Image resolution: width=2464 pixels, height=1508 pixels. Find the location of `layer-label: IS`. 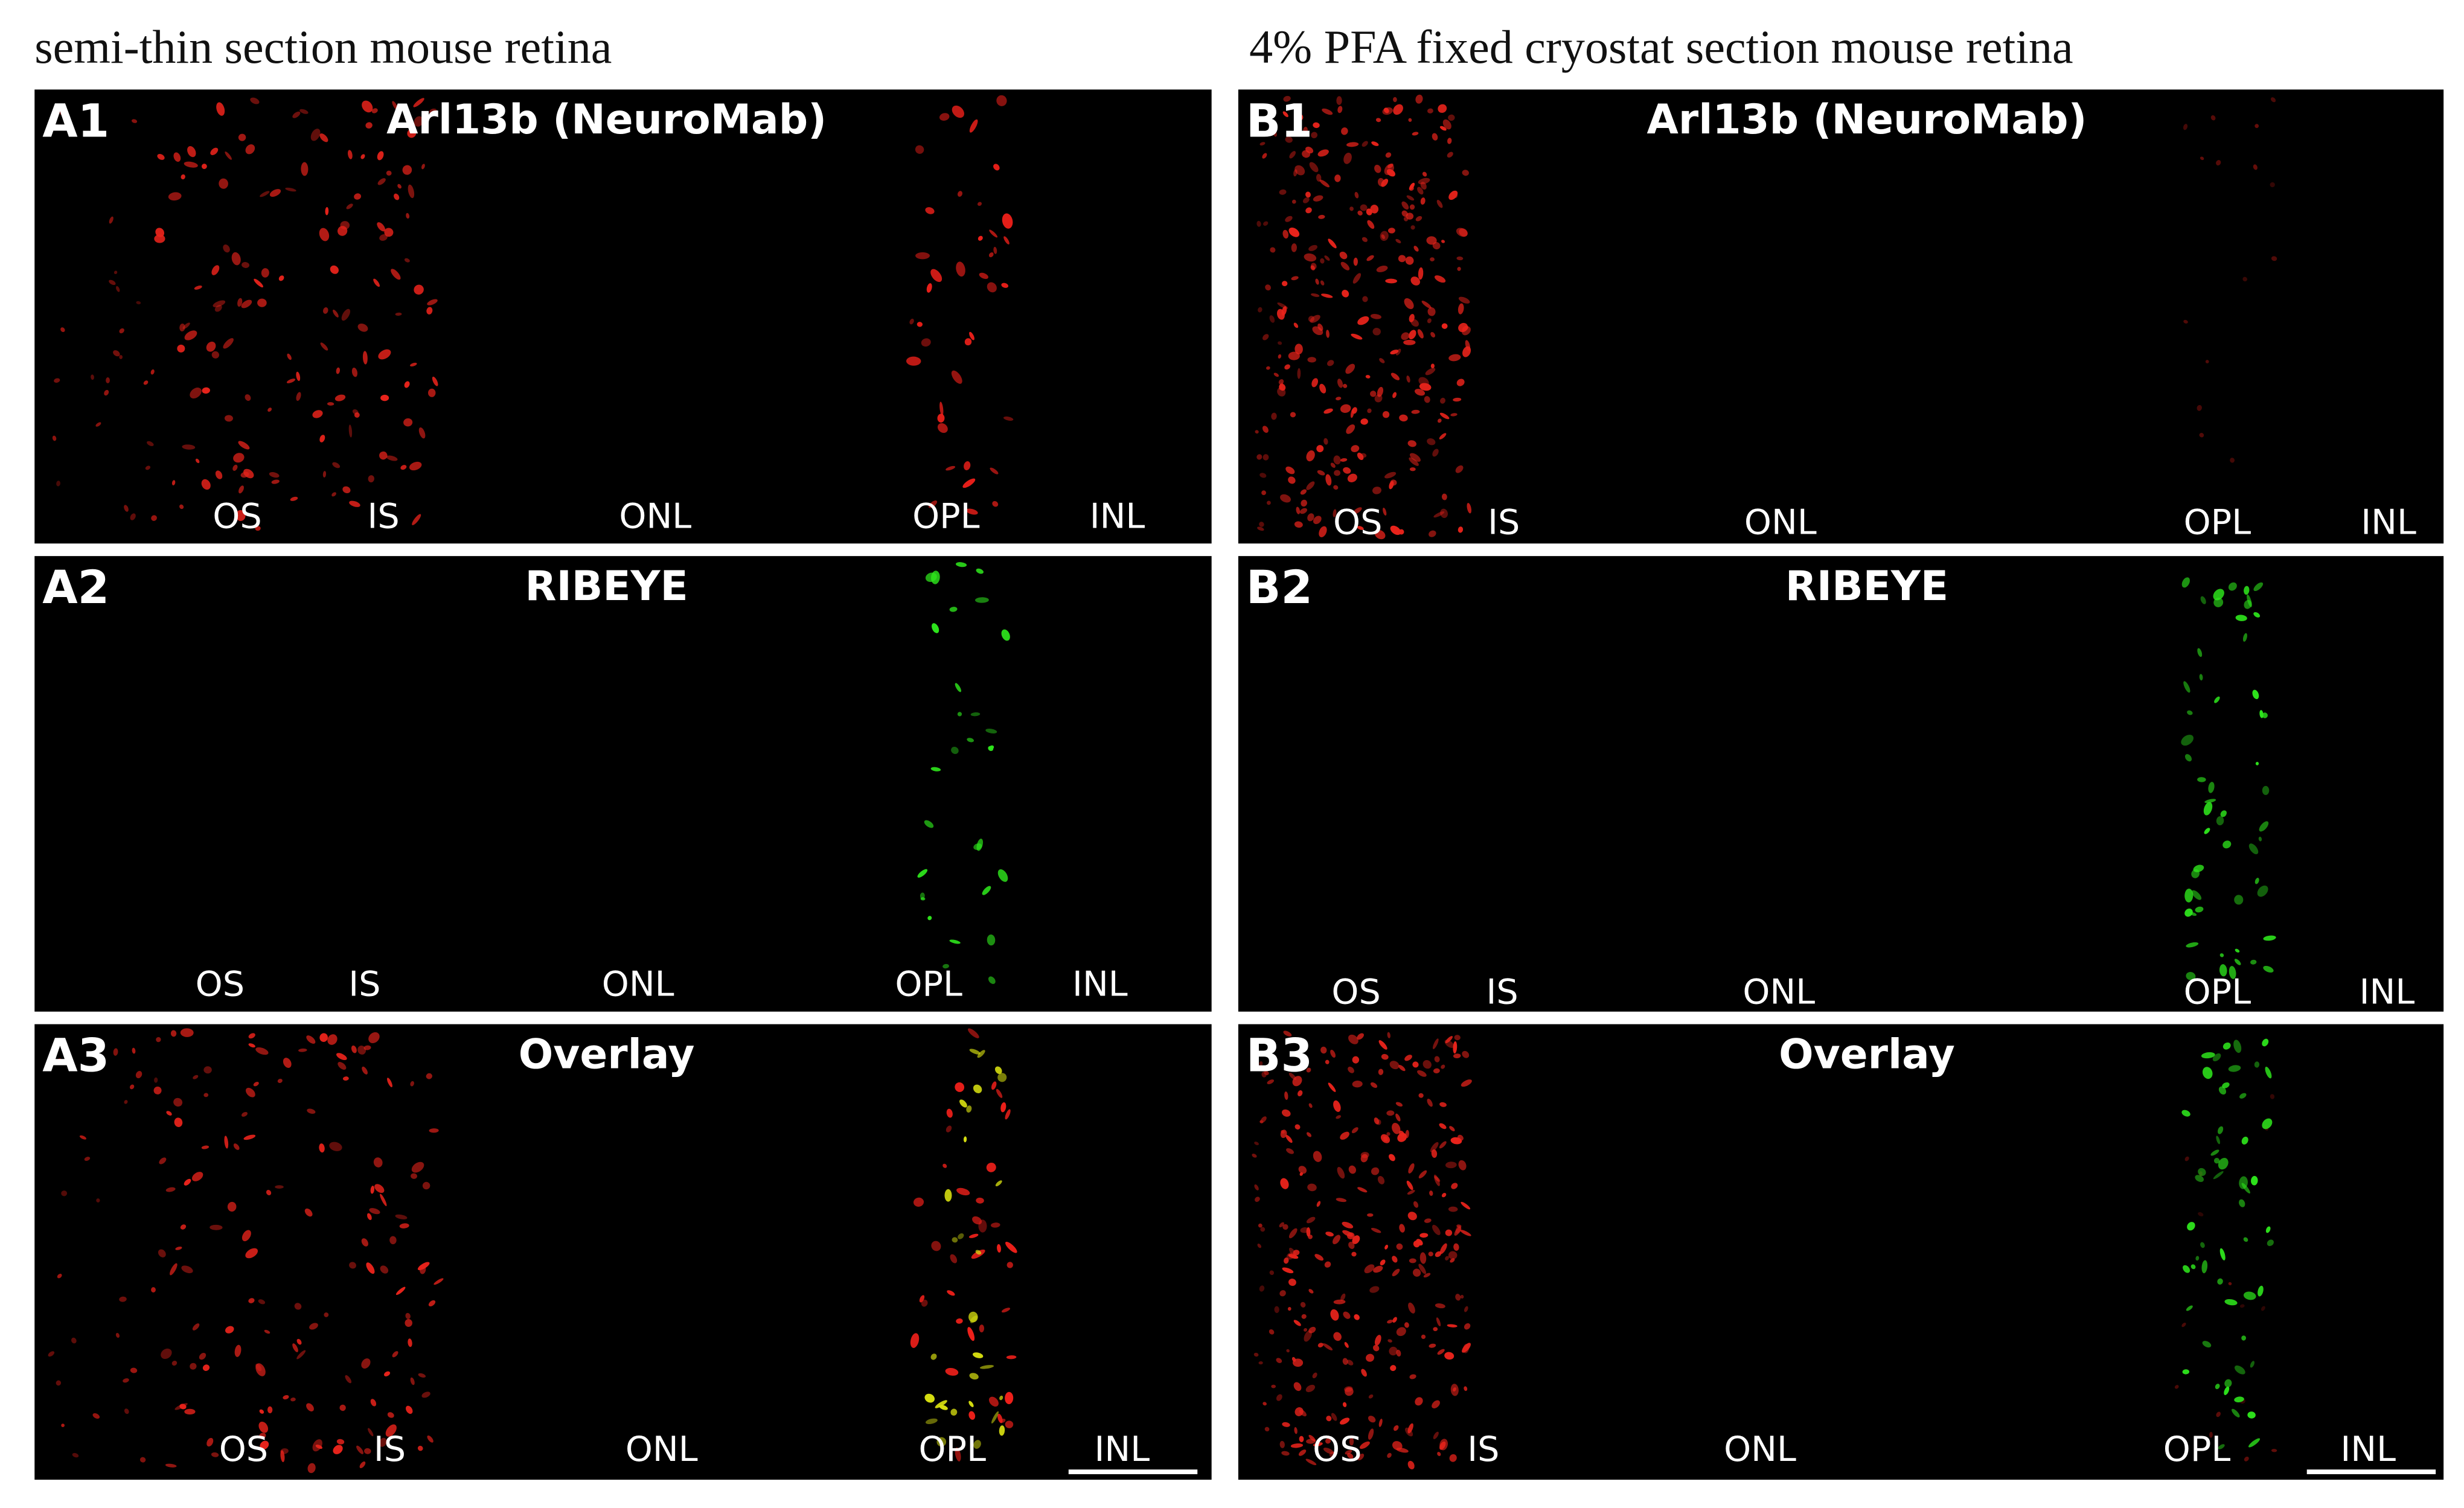

layer-label: IS is located at coordinates (1504, 522).